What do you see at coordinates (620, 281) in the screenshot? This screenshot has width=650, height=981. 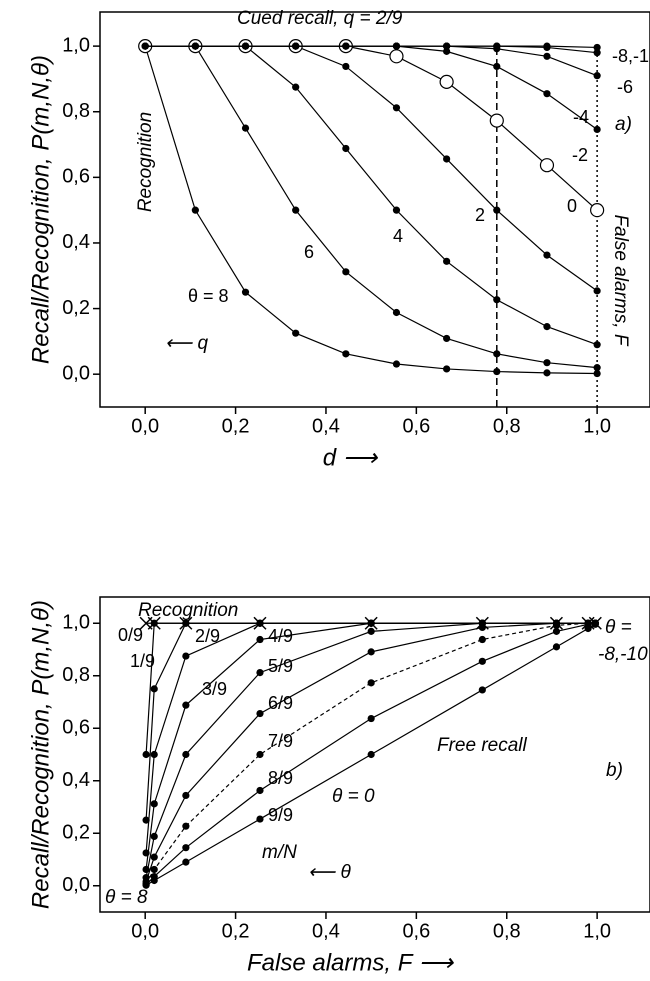 I see `annotation: False alarms, F` at bounding box center [620, 281].